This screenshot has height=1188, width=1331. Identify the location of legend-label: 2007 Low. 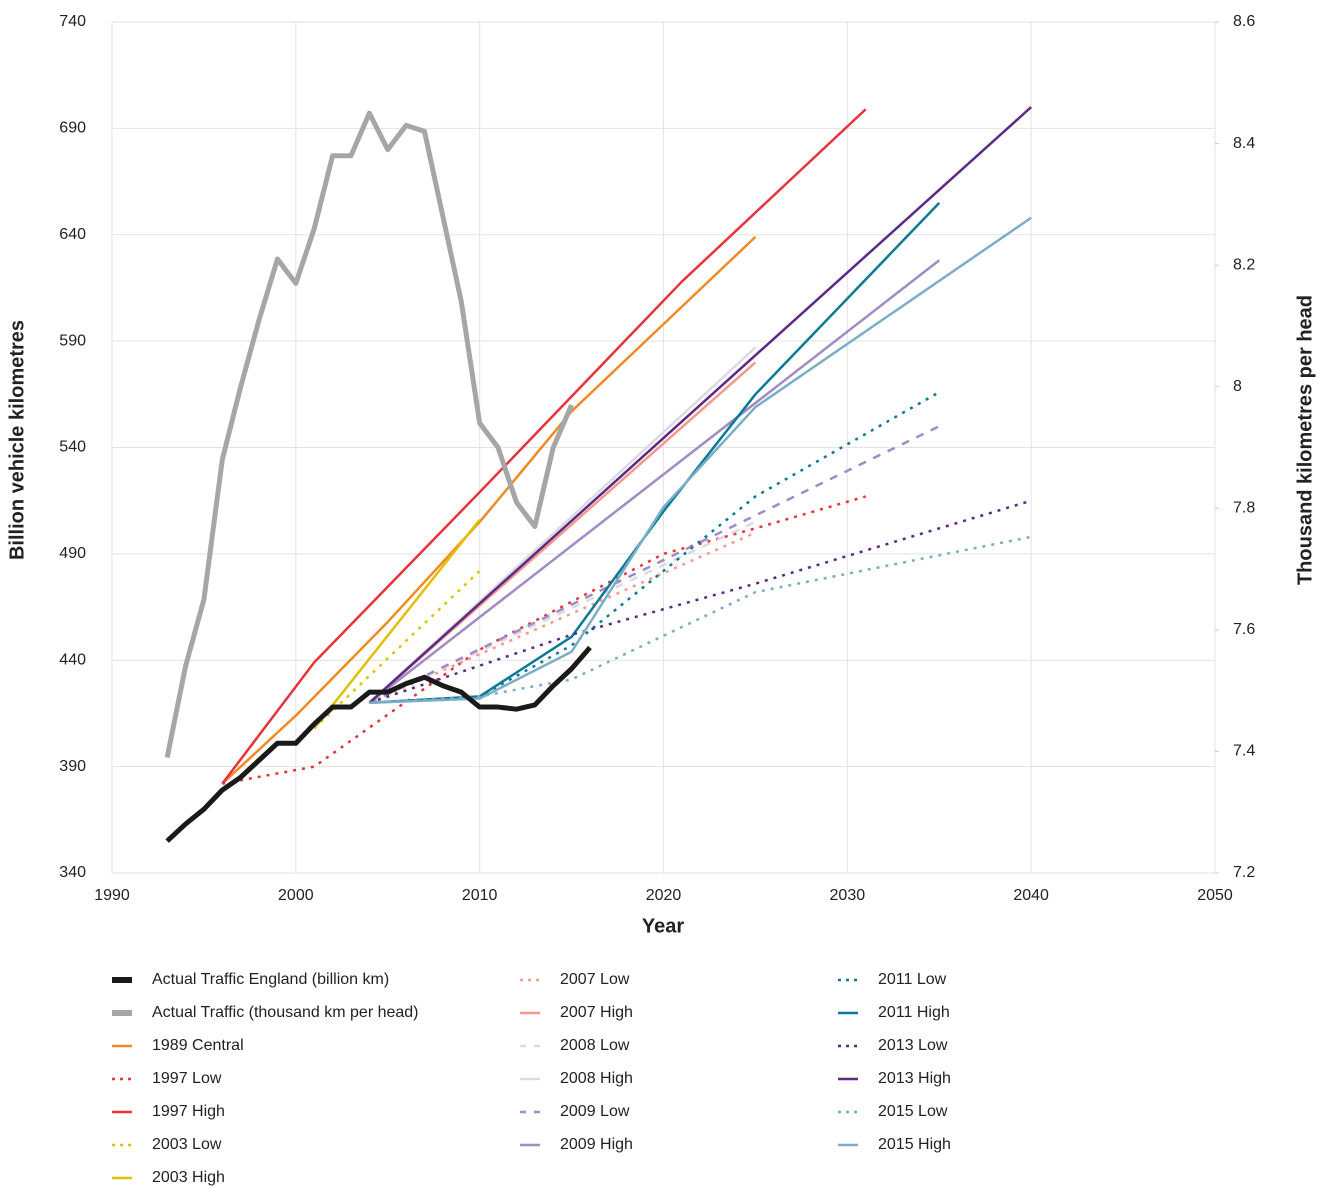
(595, 979).